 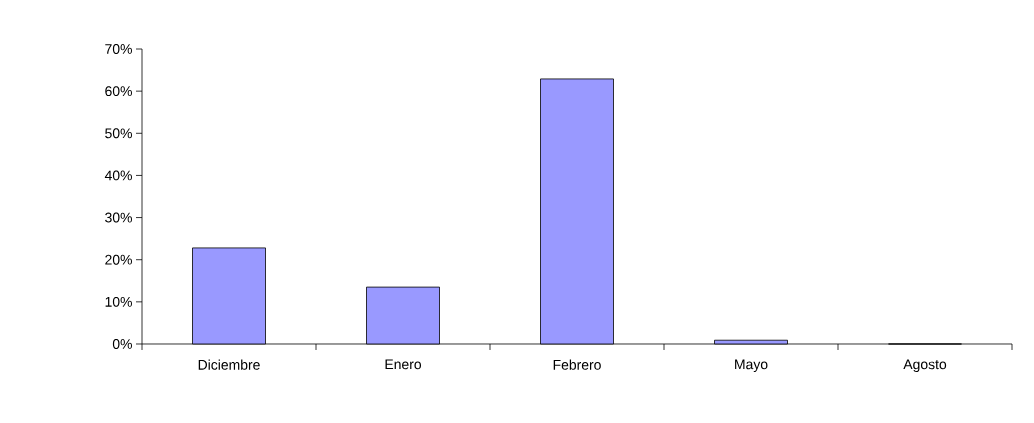 What do you see at coordinates (118, 49) in the screenshot?
I see `y-tick-label: 70%` at bounding box center [118, 49].